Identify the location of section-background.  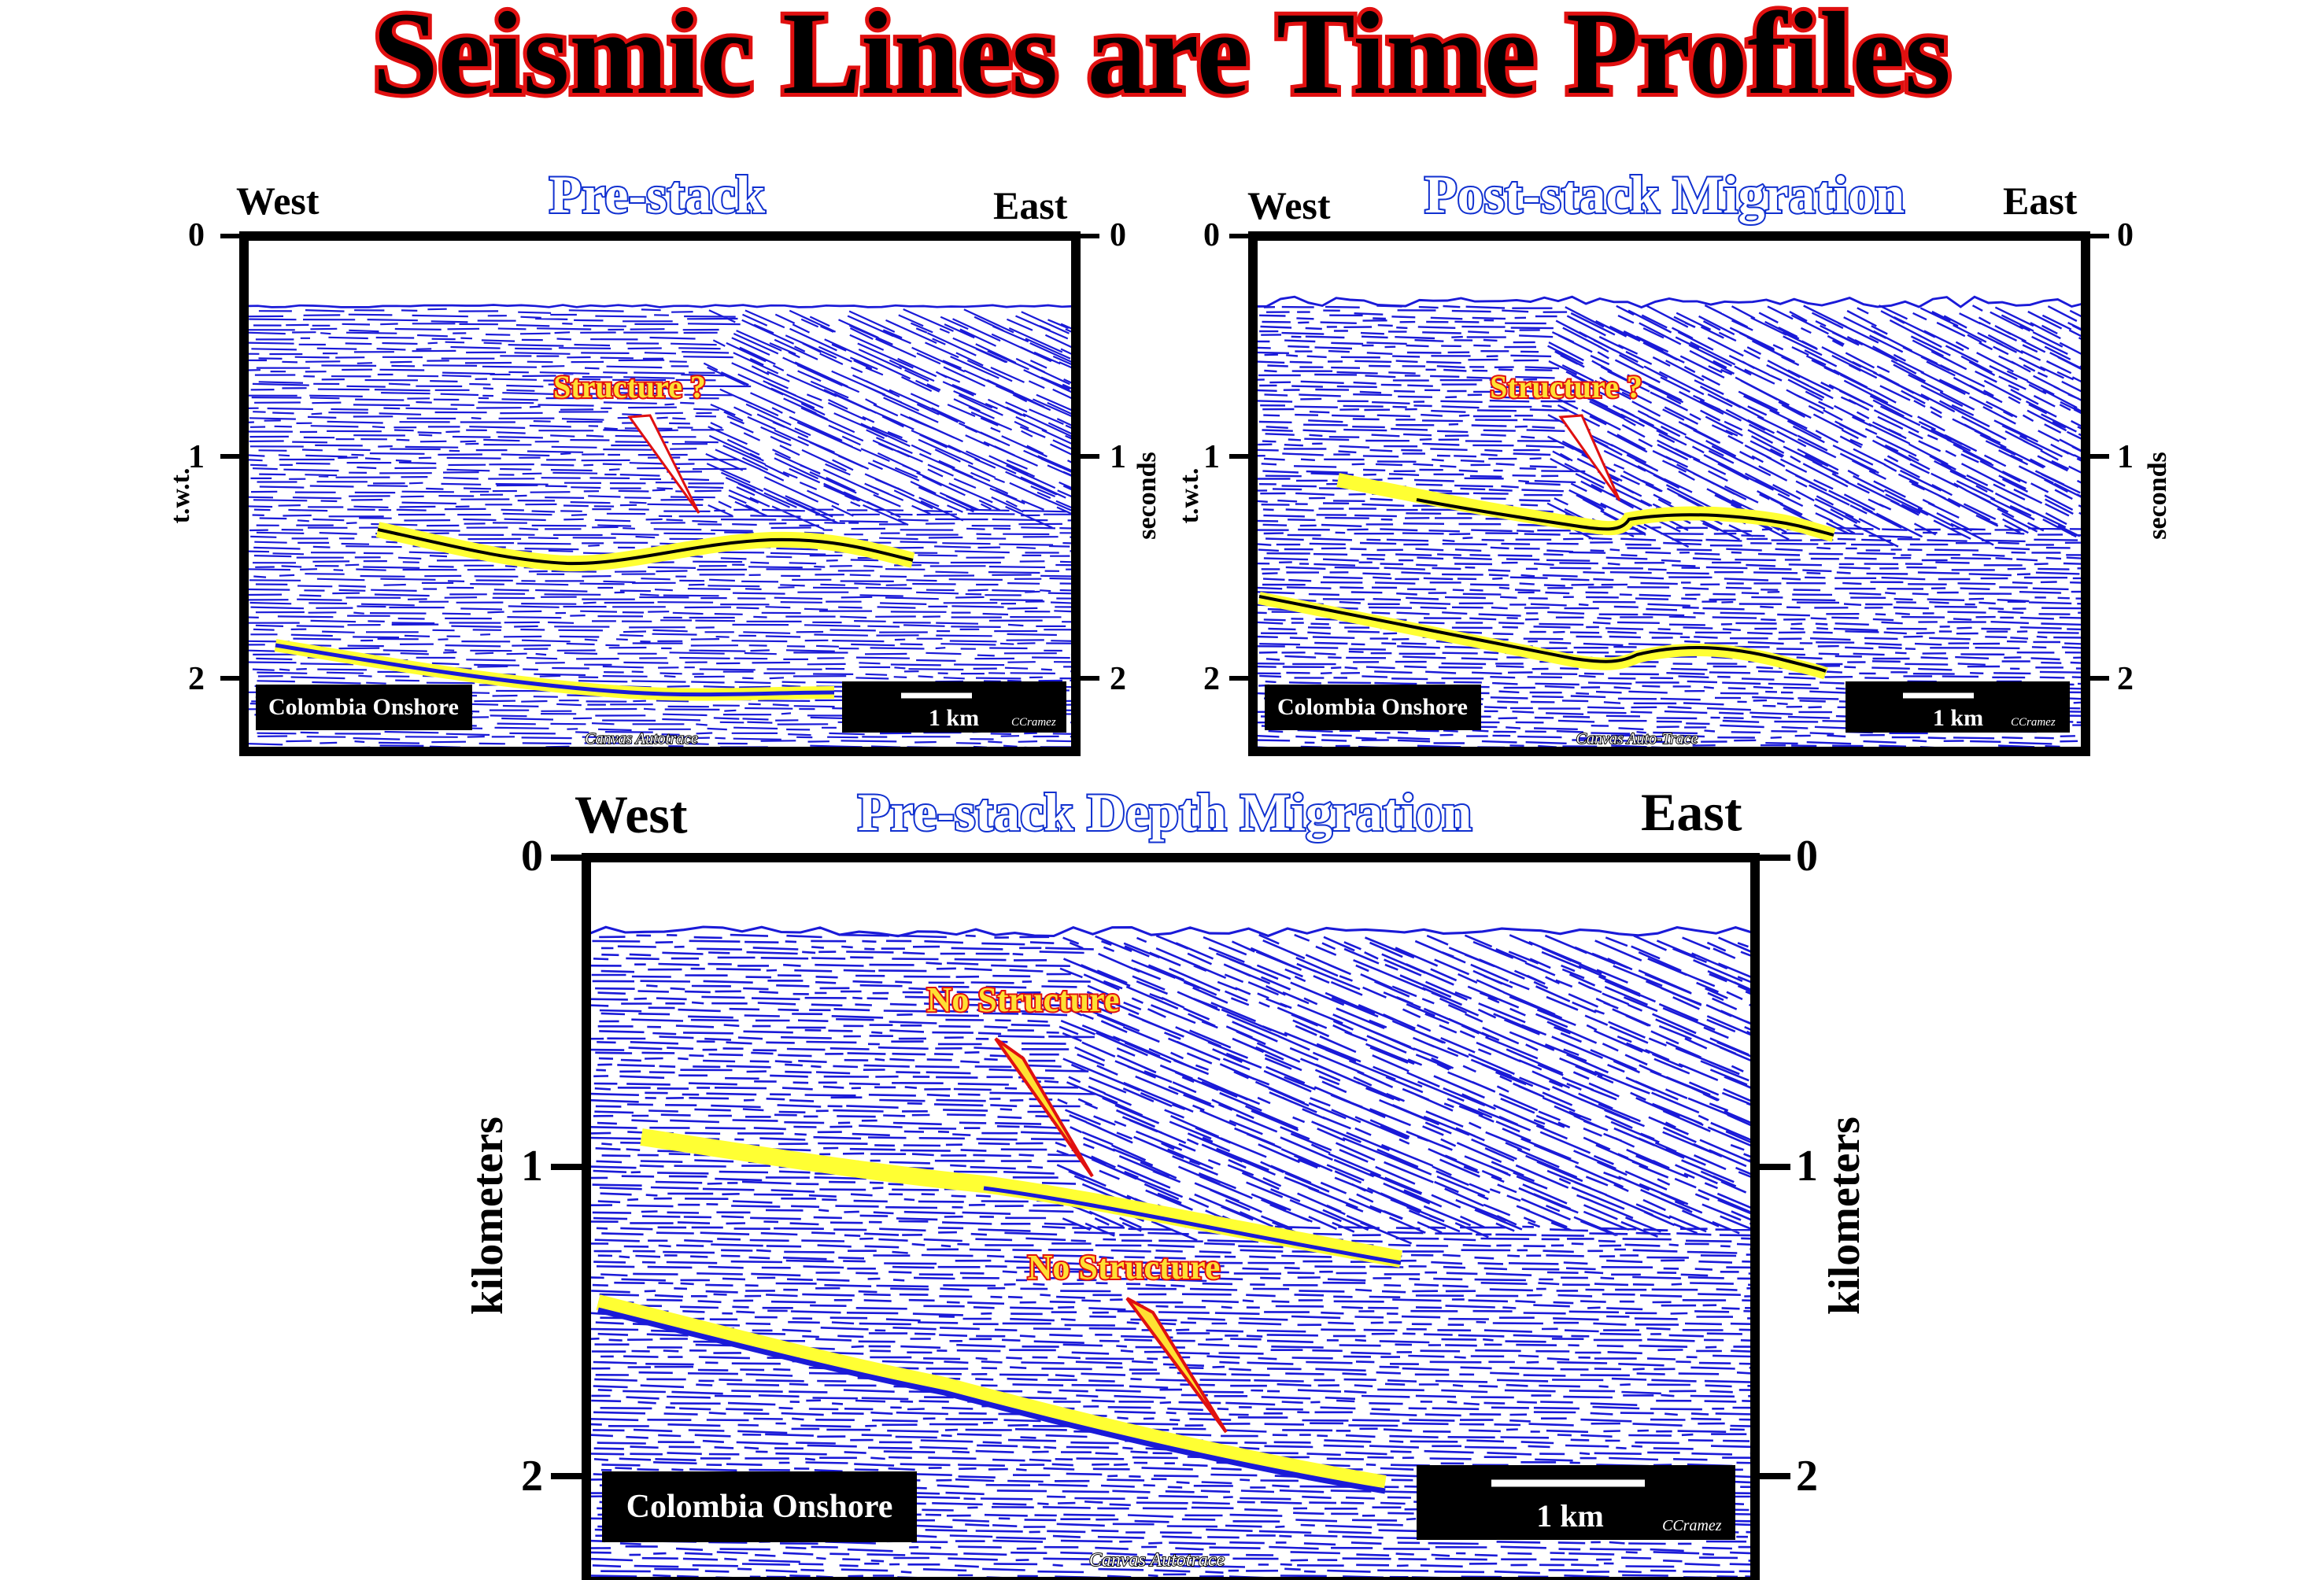
(660, 493).